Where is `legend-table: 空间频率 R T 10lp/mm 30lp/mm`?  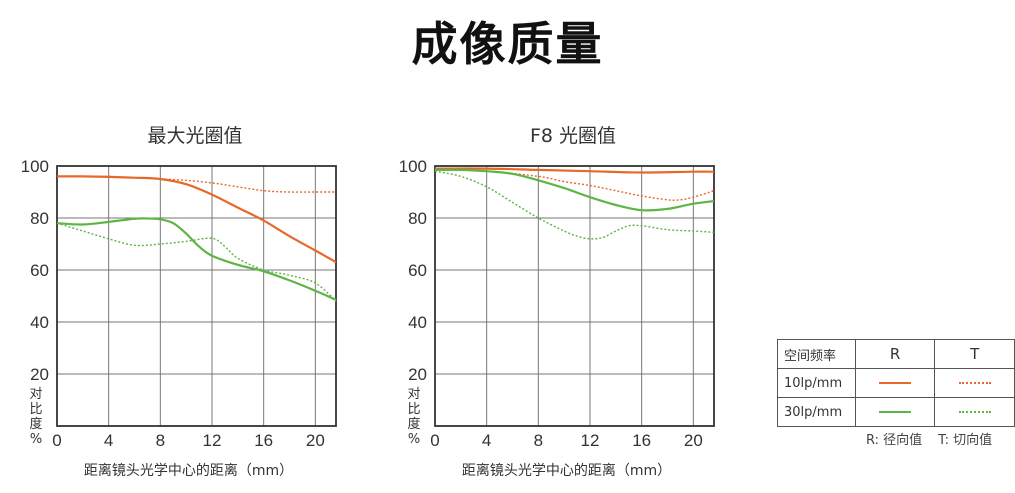
legend-table: 空间频率 R T 10lp/mm 30lp/mm is located at coordinates (896, 383).